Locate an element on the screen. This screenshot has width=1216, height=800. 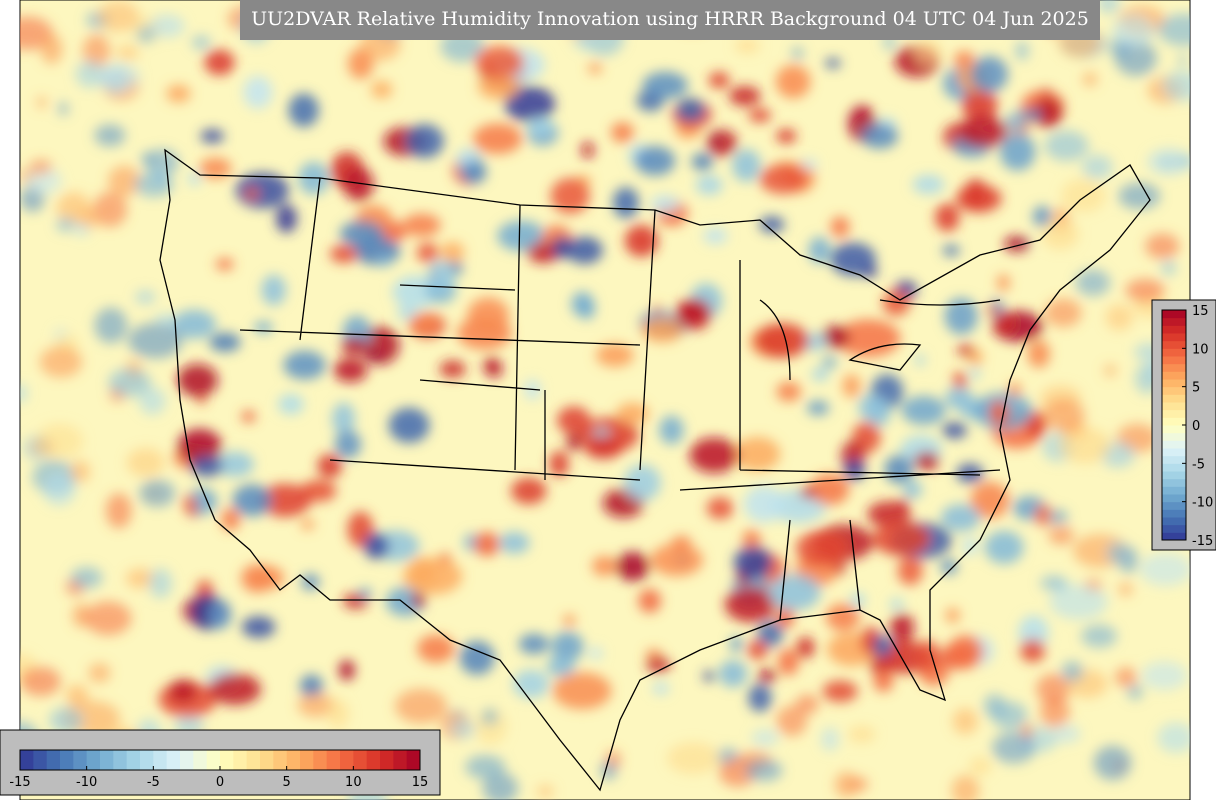
horizontal-colorbar: -15 -10 -5 0 5 10 15 is located at coordinates (218, 769).